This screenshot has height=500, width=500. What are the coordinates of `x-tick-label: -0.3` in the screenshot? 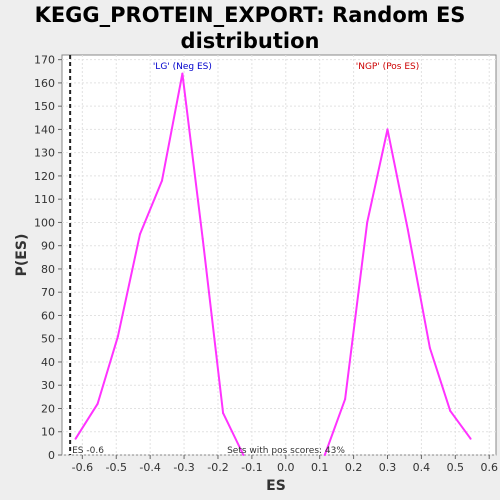 It's located at (183, 467).